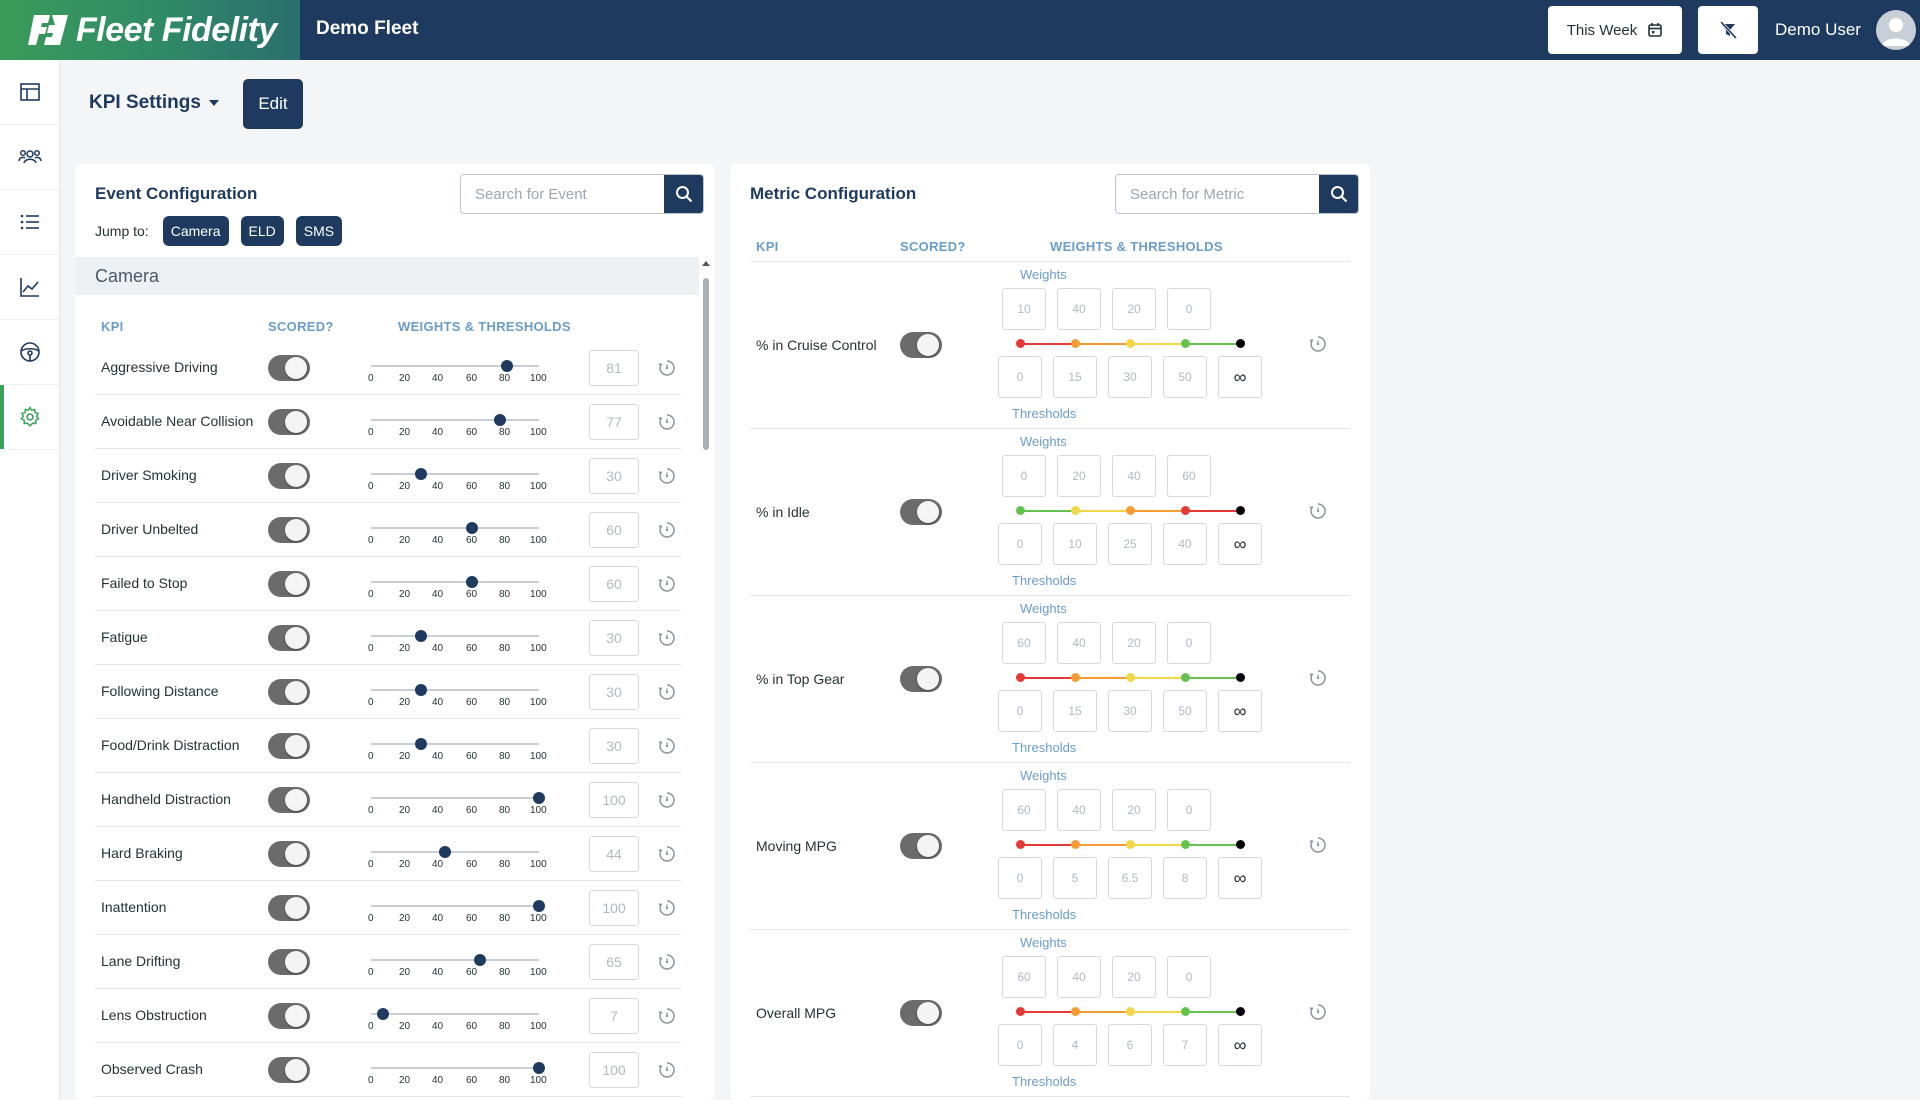 This screenshot has height=1100, width=1920. I want to click on sidebar-item-dashboard, so click(29, 92).